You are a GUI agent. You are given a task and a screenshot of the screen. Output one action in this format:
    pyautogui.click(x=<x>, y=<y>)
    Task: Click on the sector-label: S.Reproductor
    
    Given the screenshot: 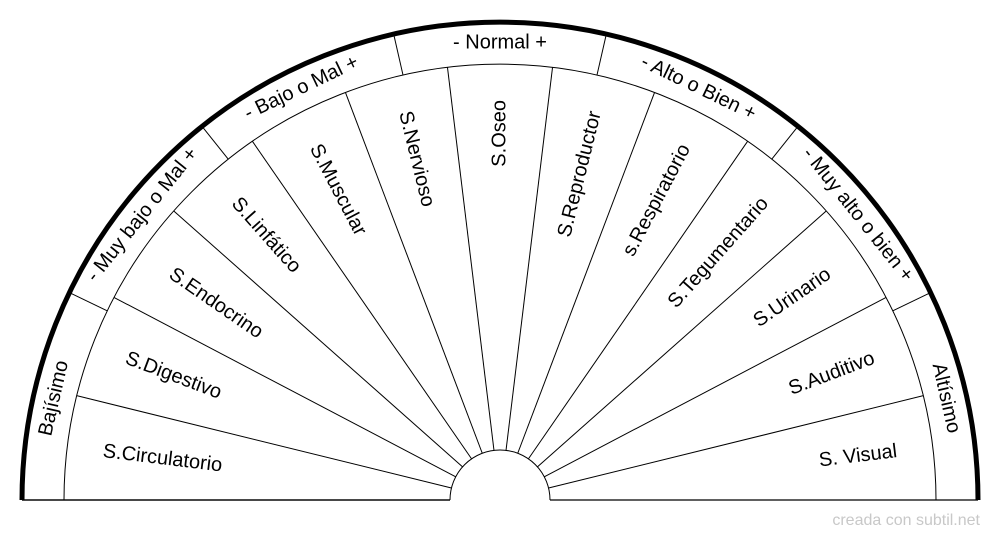 What is the action you would take?
    pyautogui.click(x=579, y=174)
    